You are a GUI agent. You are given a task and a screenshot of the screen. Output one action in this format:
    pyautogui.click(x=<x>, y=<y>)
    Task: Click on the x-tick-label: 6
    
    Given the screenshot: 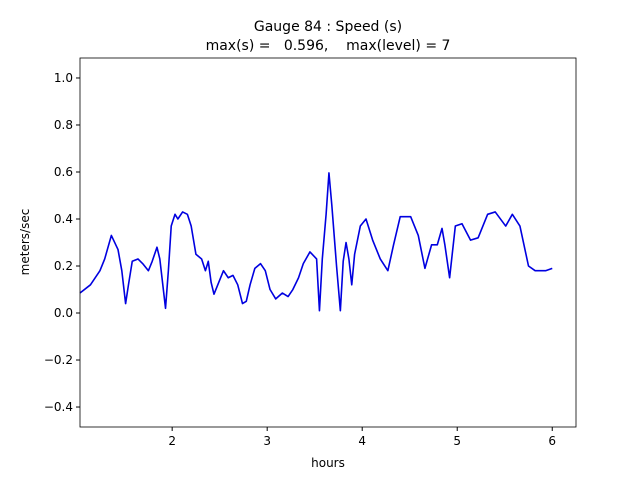 What is the action you would take?
    pyautogui.click(x=552, y=441)
    